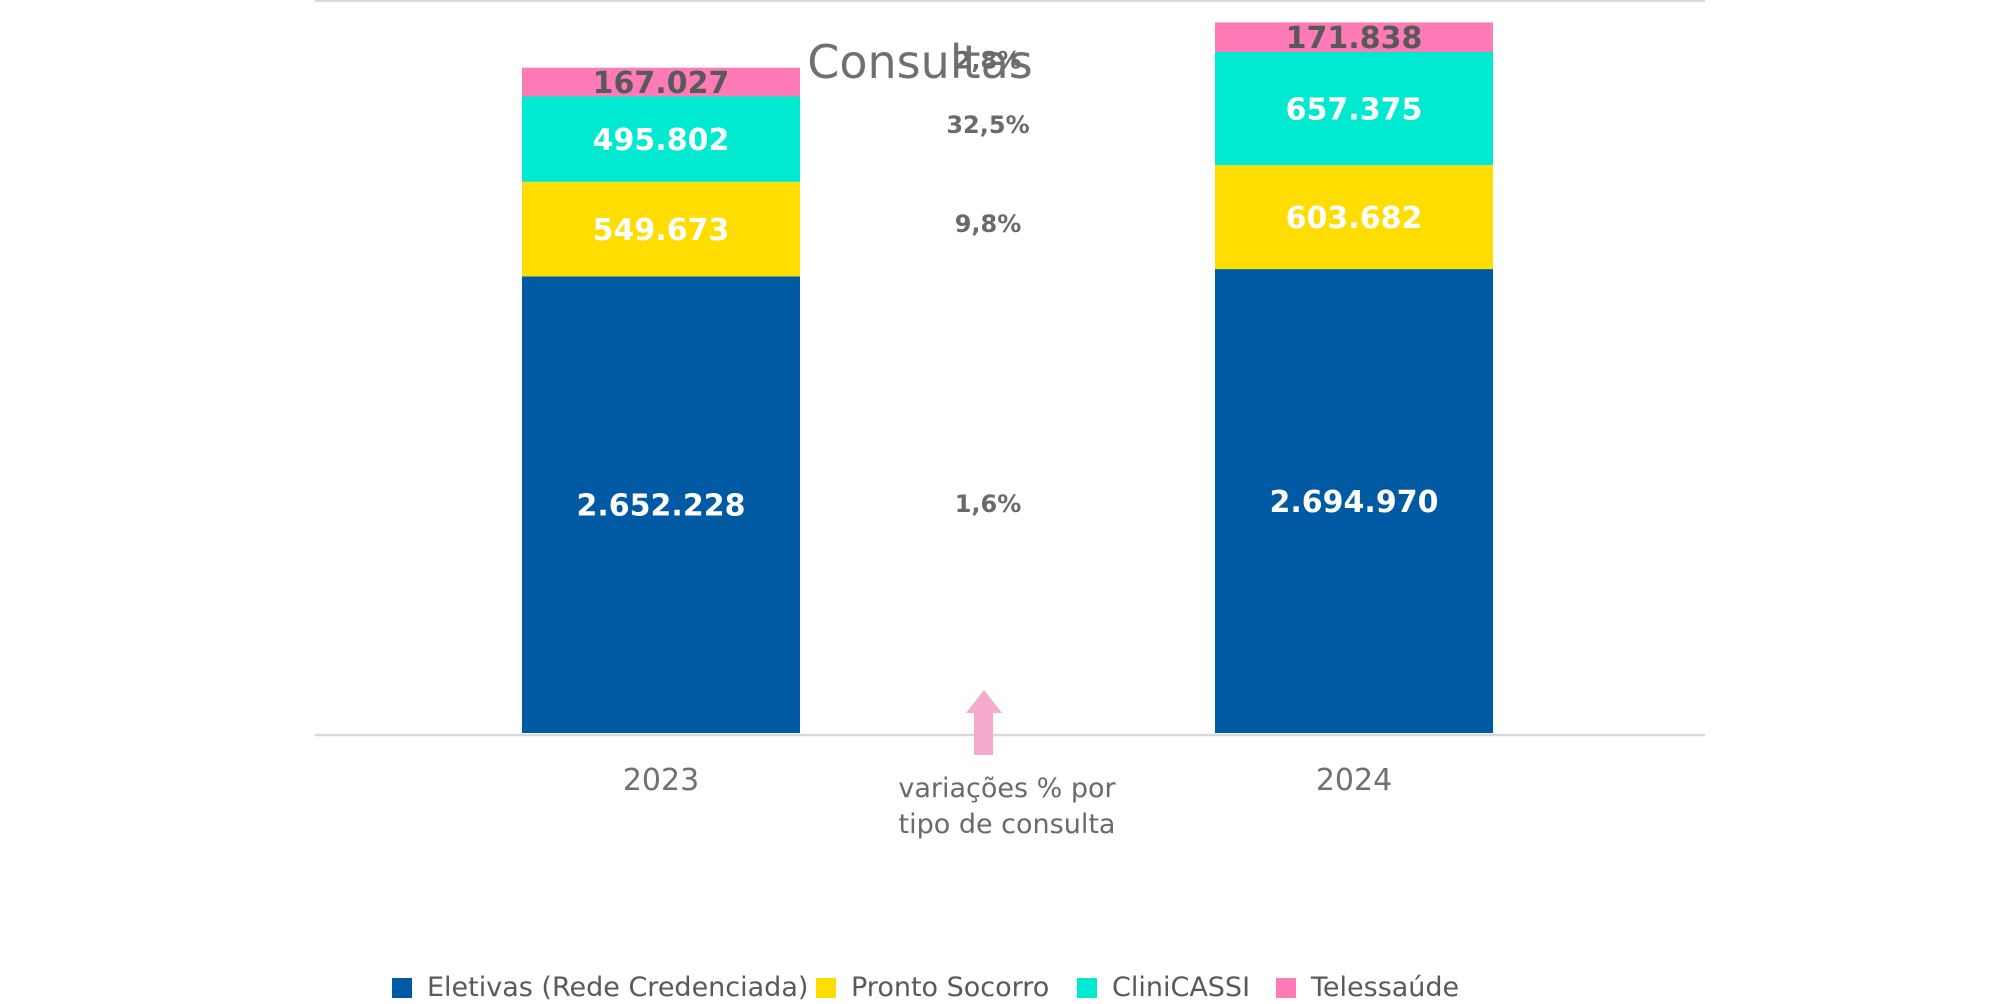 This screenshot has height=1004, width=2000. I want to click on variation-labels-layer: 1,6% 9,8% 32,5% 2,8%, so click(987, 282).